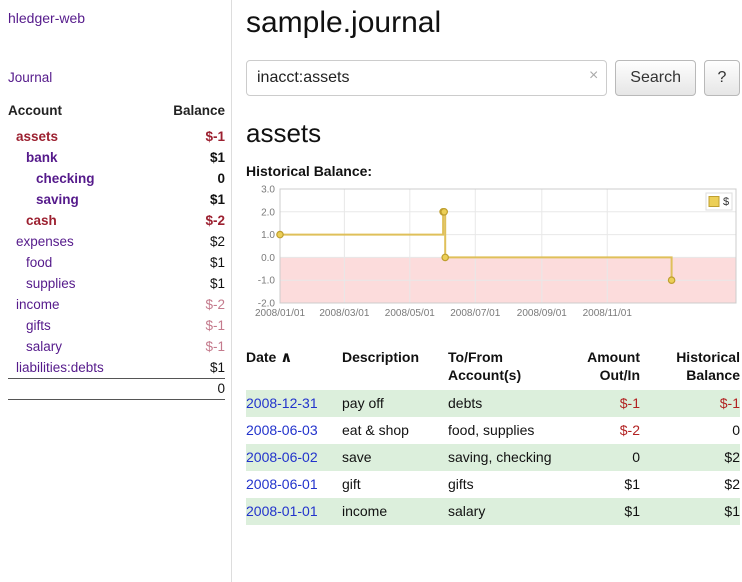 The width and height of the screenshot is (742, 582). Describe the element at coordinates (221, 178) in the screenshot. I see `account-balance: 0` at that location.